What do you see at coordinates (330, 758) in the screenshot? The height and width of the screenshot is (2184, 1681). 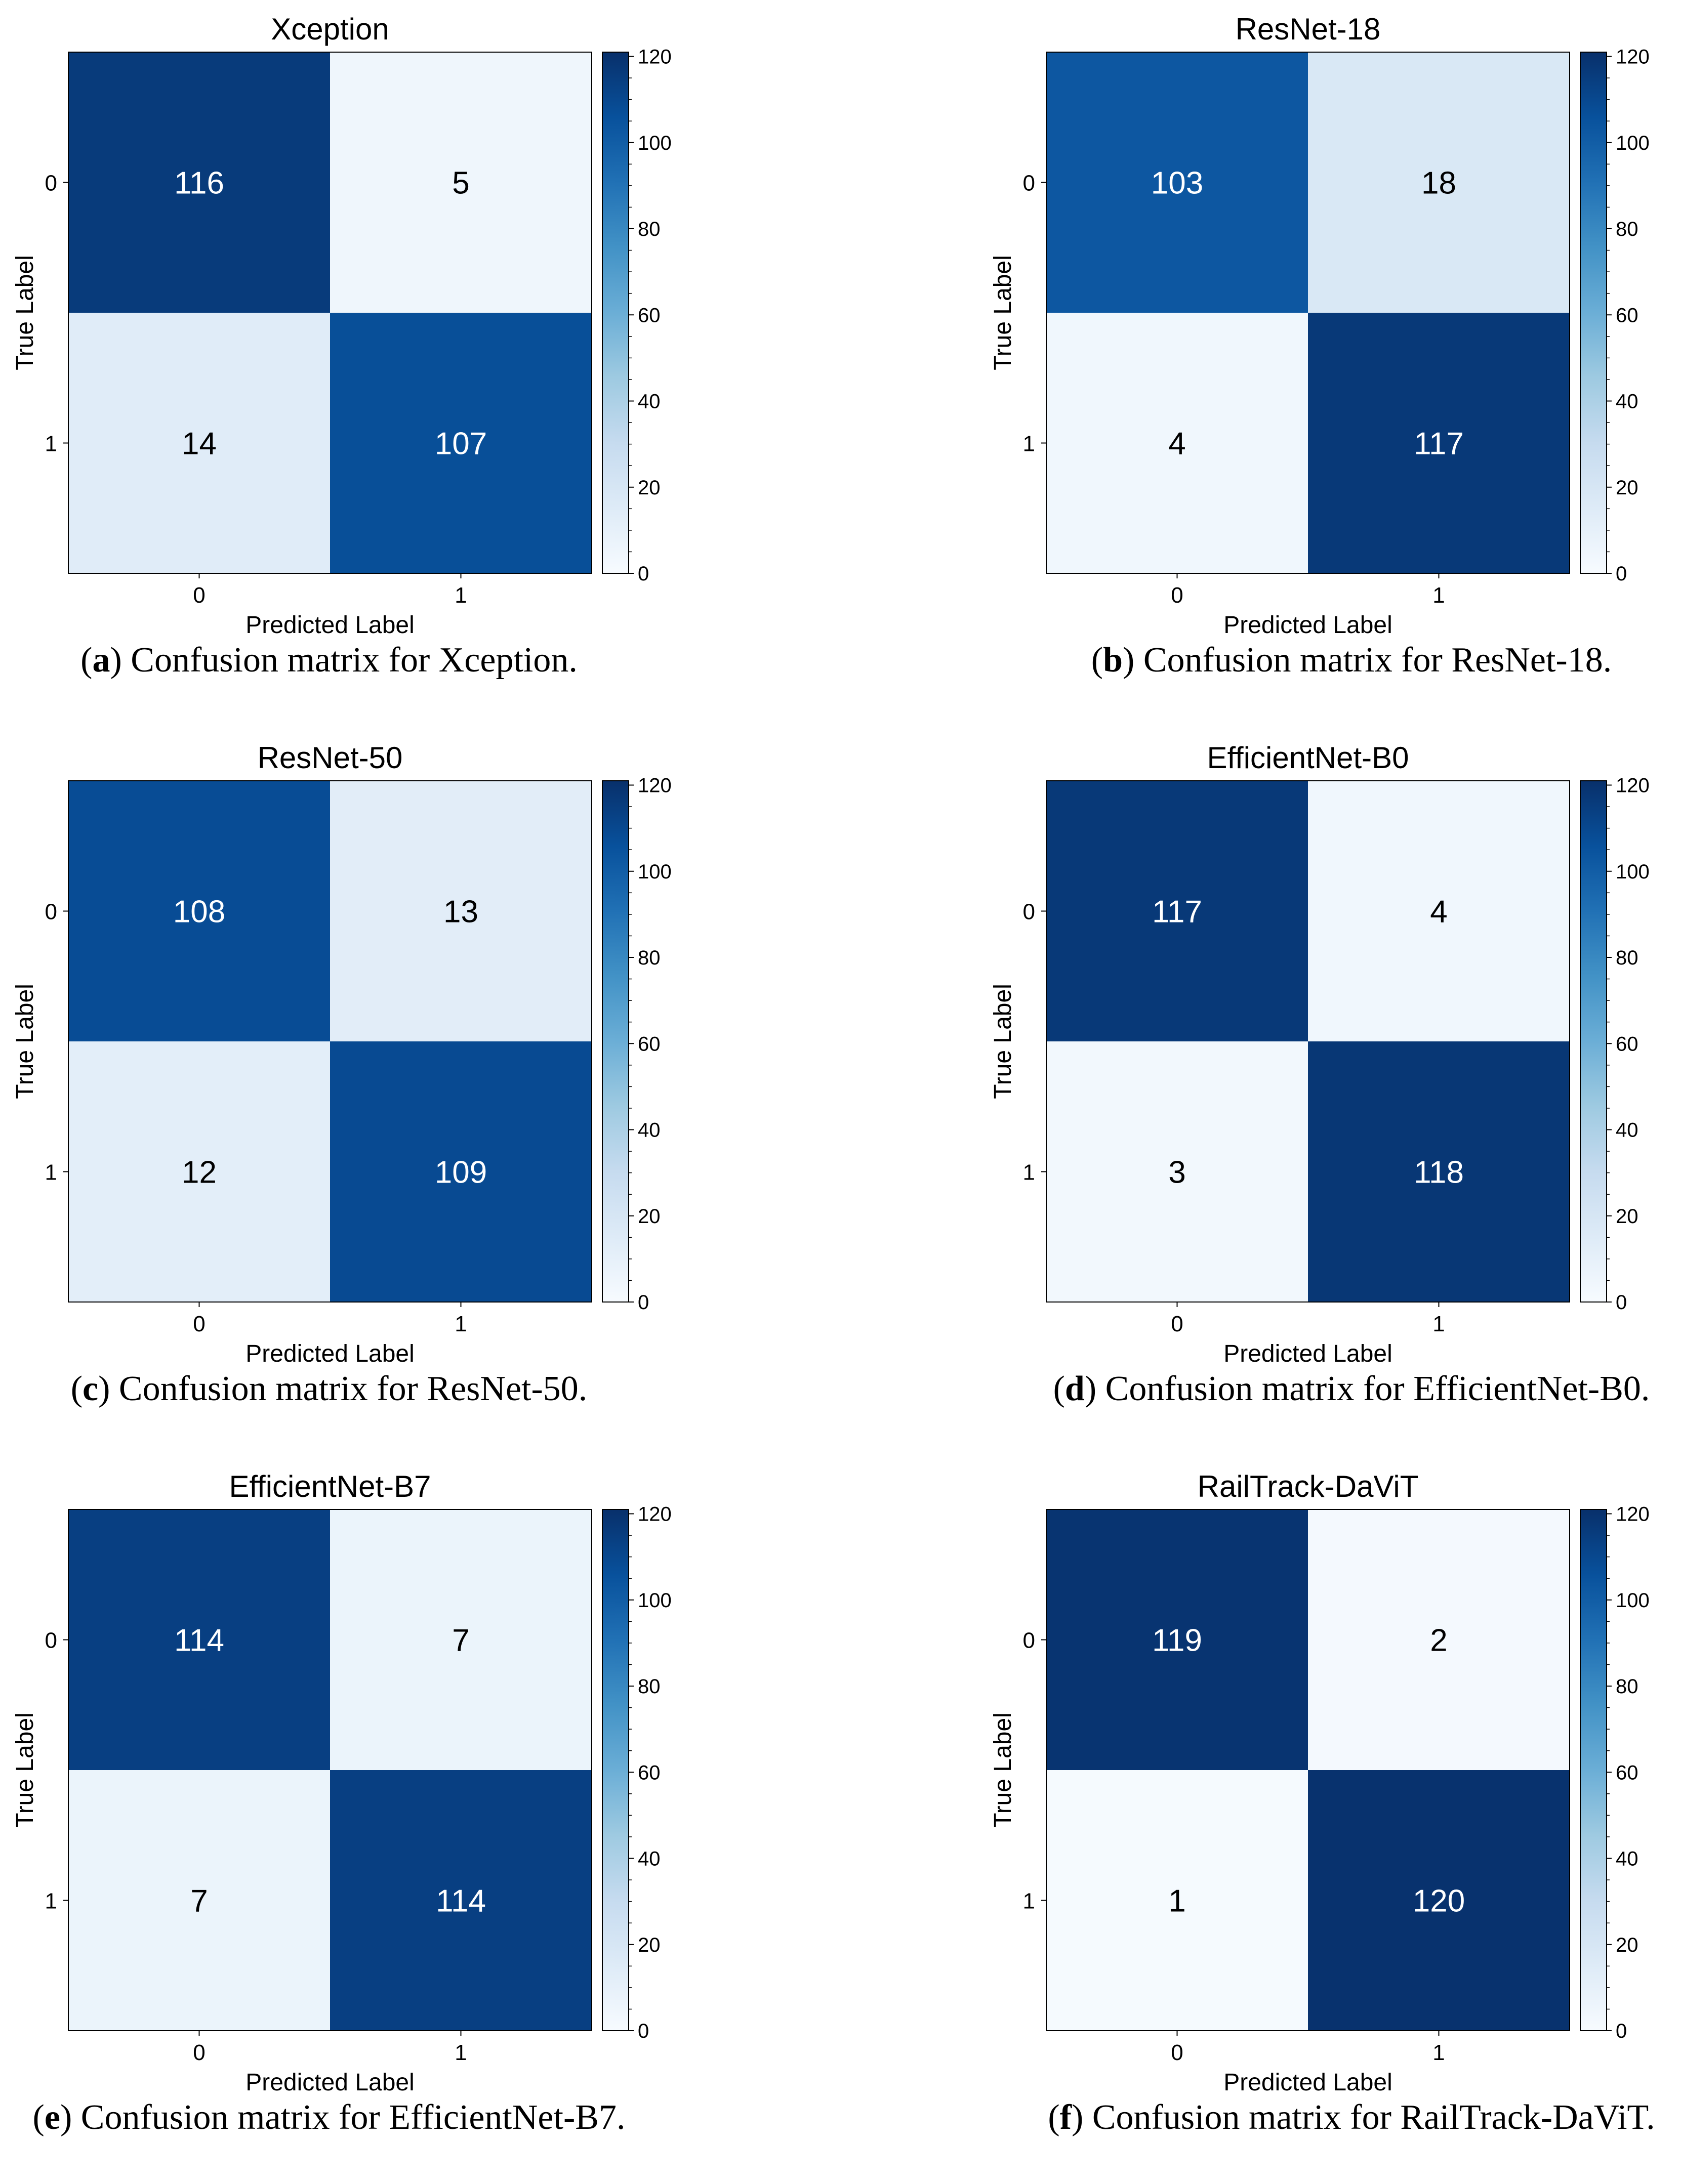 I see `chart-title: ResNet-50` at bounding box center [330, 758].